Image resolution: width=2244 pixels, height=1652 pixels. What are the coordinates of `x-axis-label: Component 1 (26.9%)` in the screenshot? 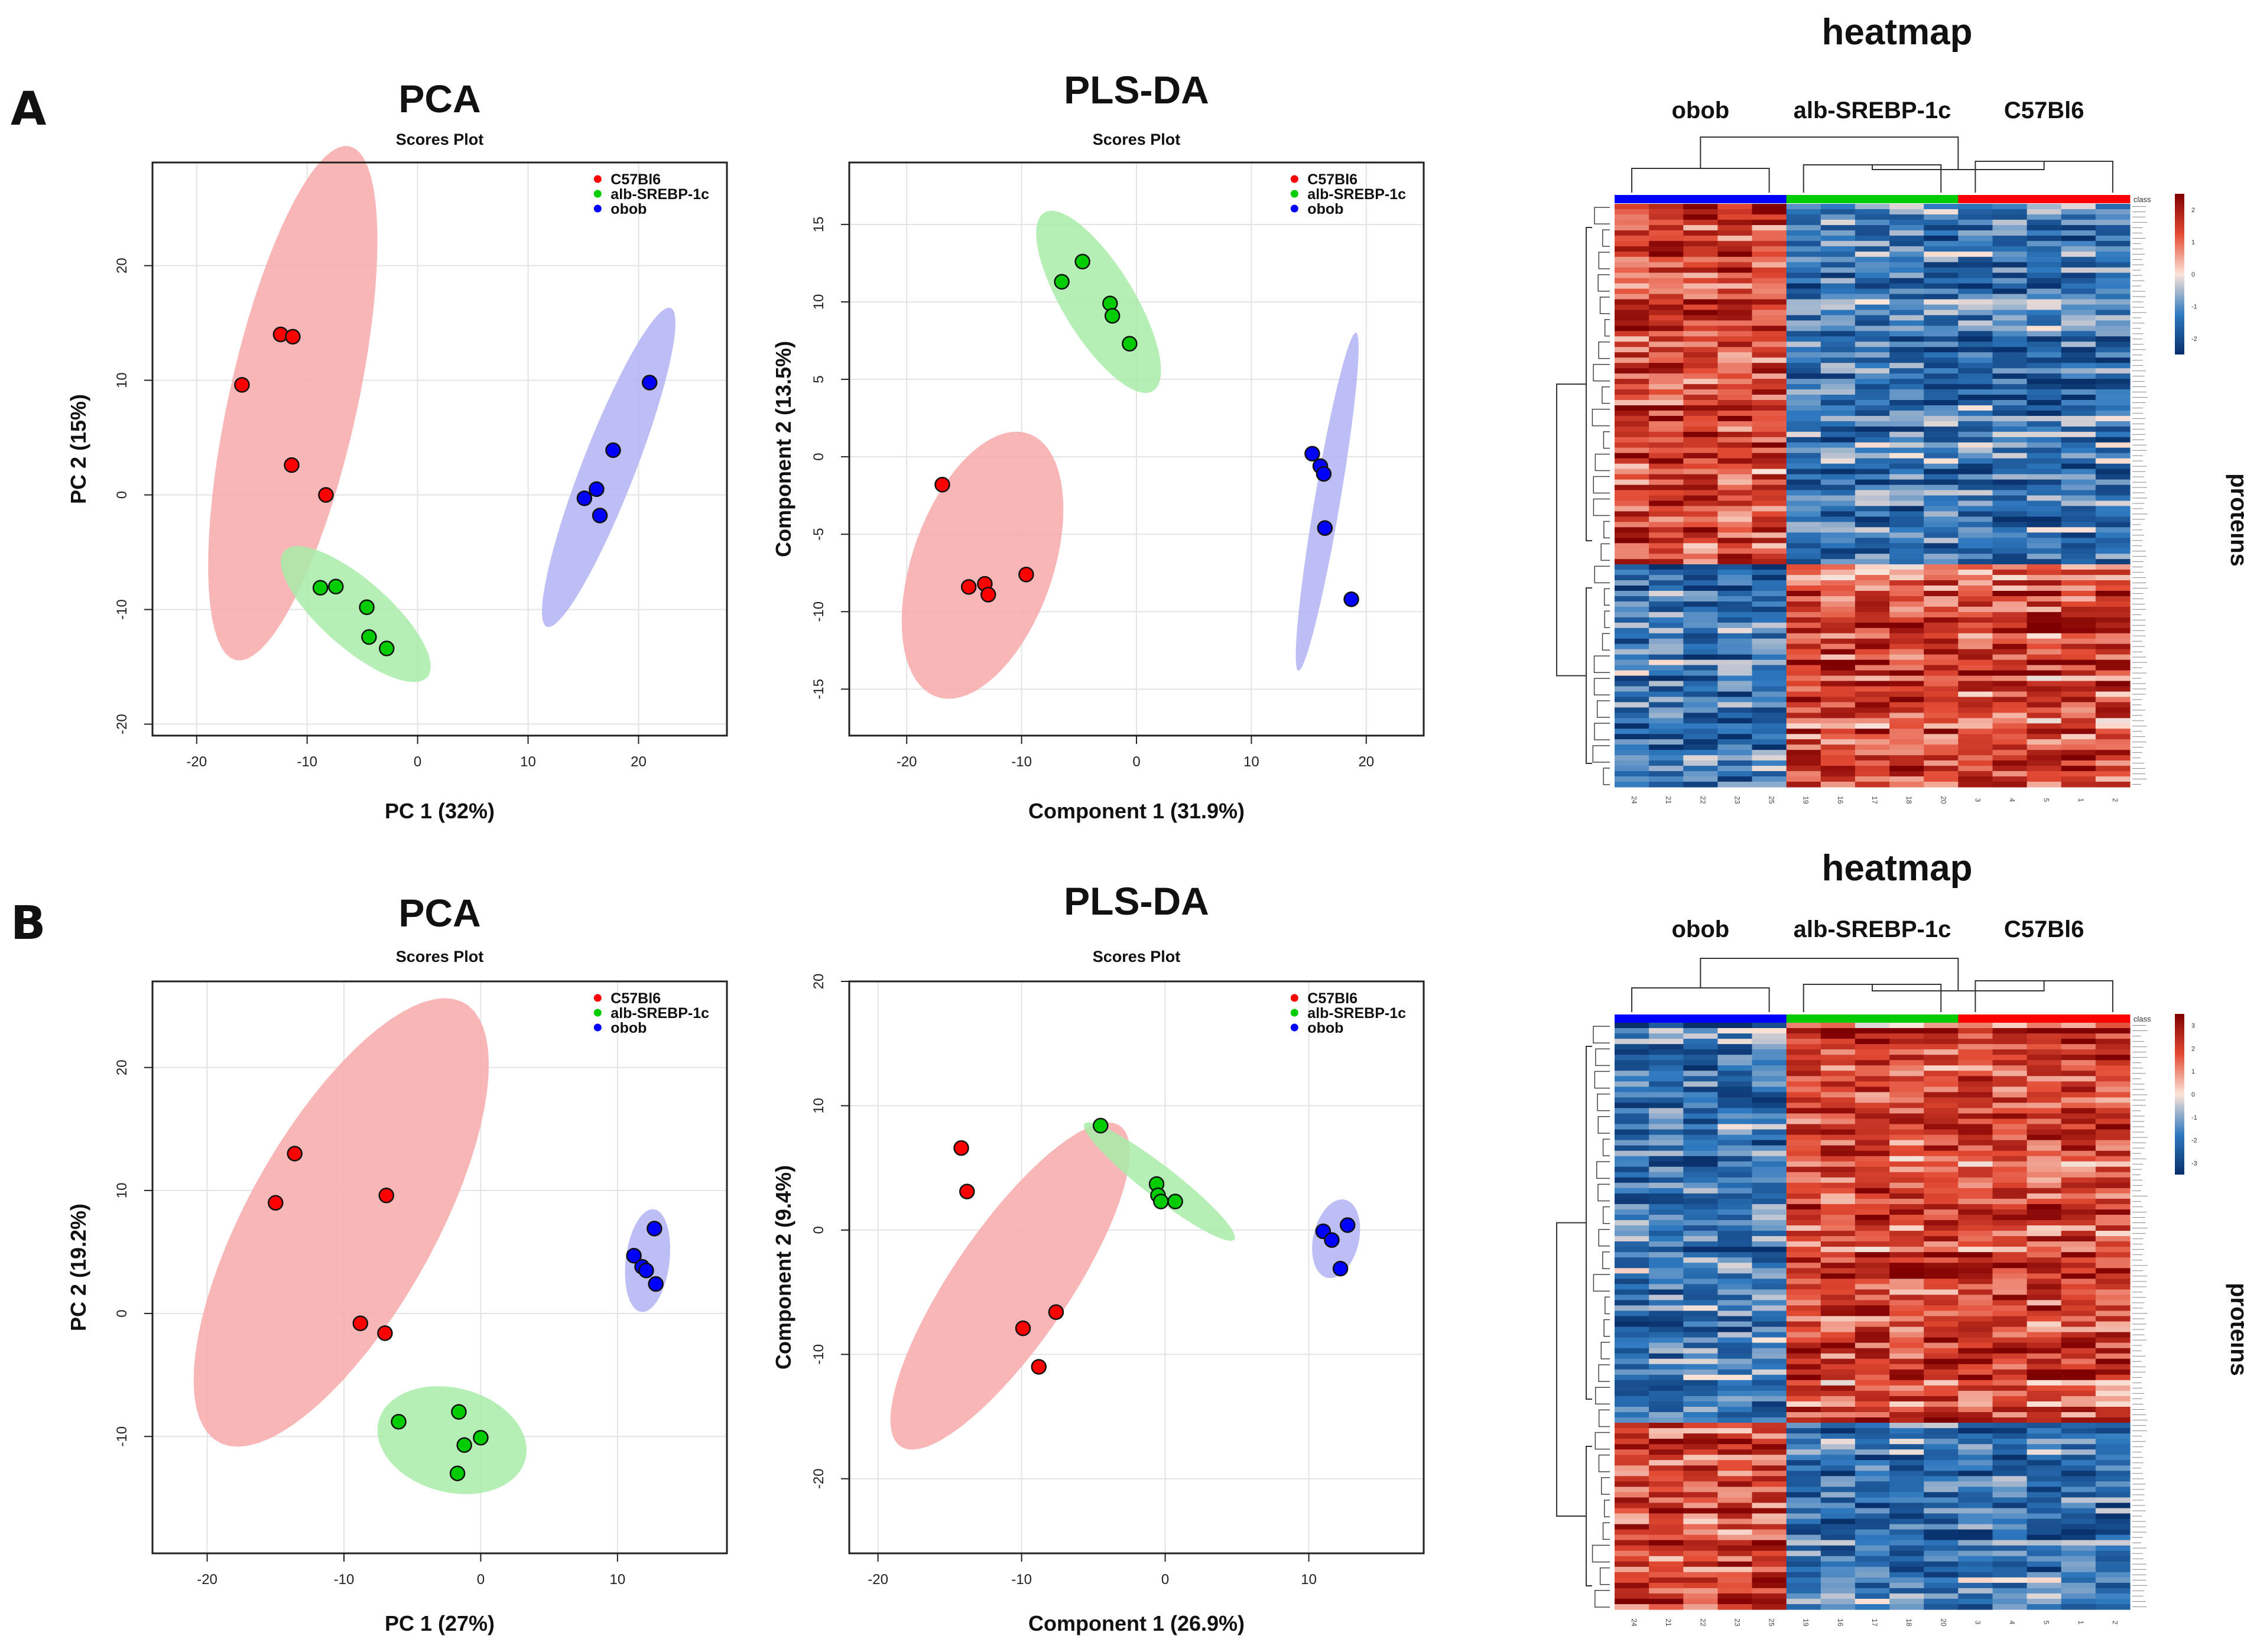 It's located at (1136, 1623).